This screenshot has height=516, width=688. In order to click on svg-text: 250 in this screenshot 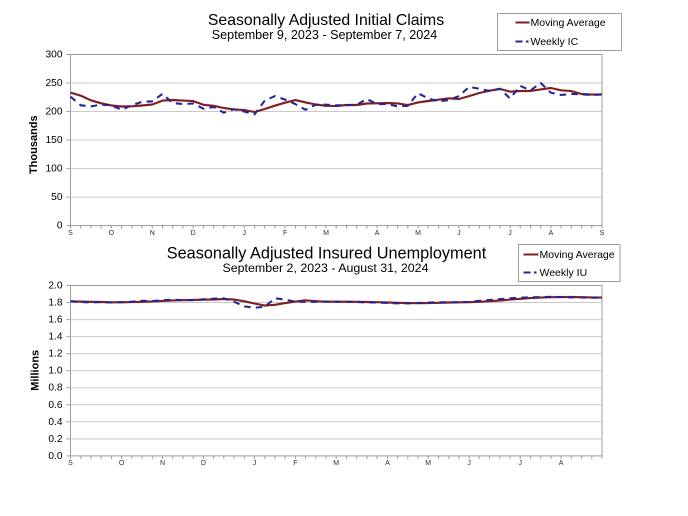, I will do `click(54, 83)`.